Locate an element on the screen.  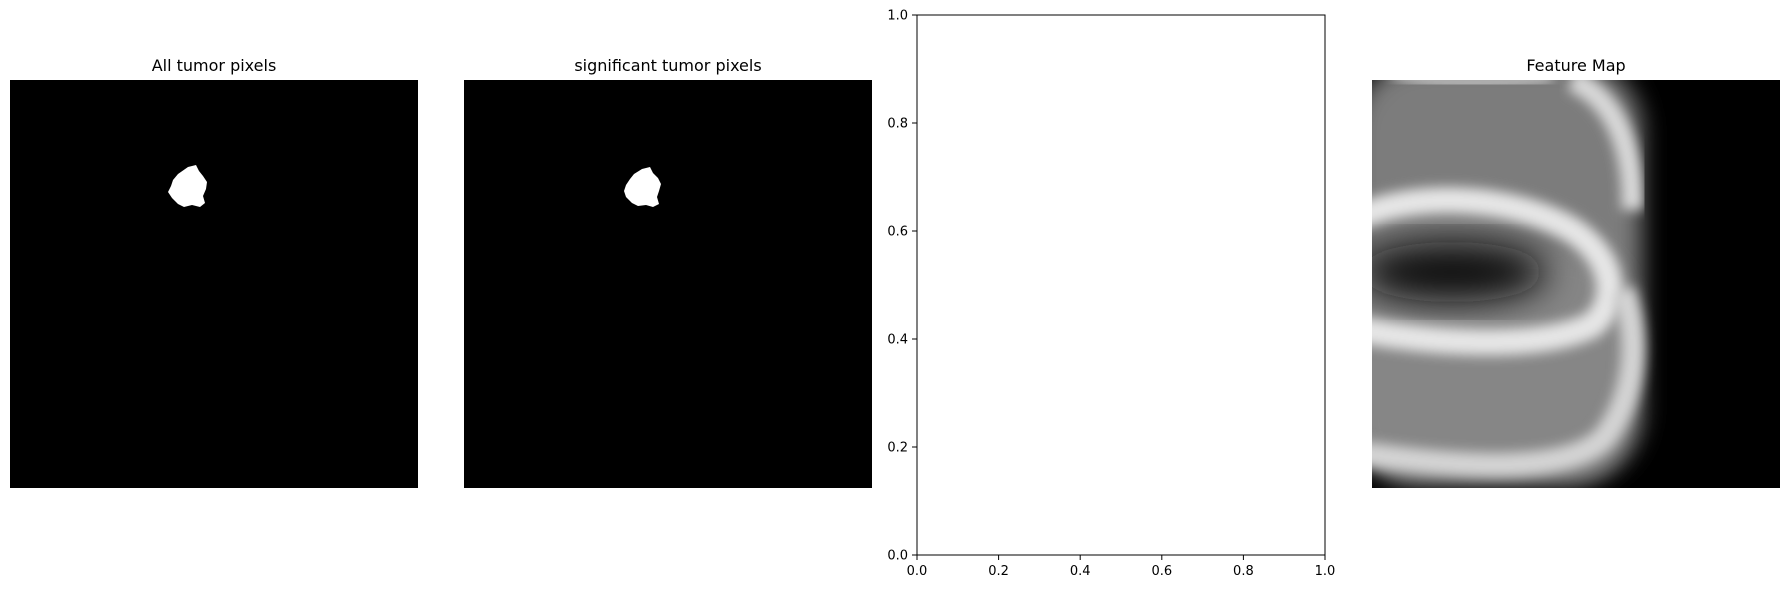
x-tick-label: 0.2 is located at coordinates (998, 571).